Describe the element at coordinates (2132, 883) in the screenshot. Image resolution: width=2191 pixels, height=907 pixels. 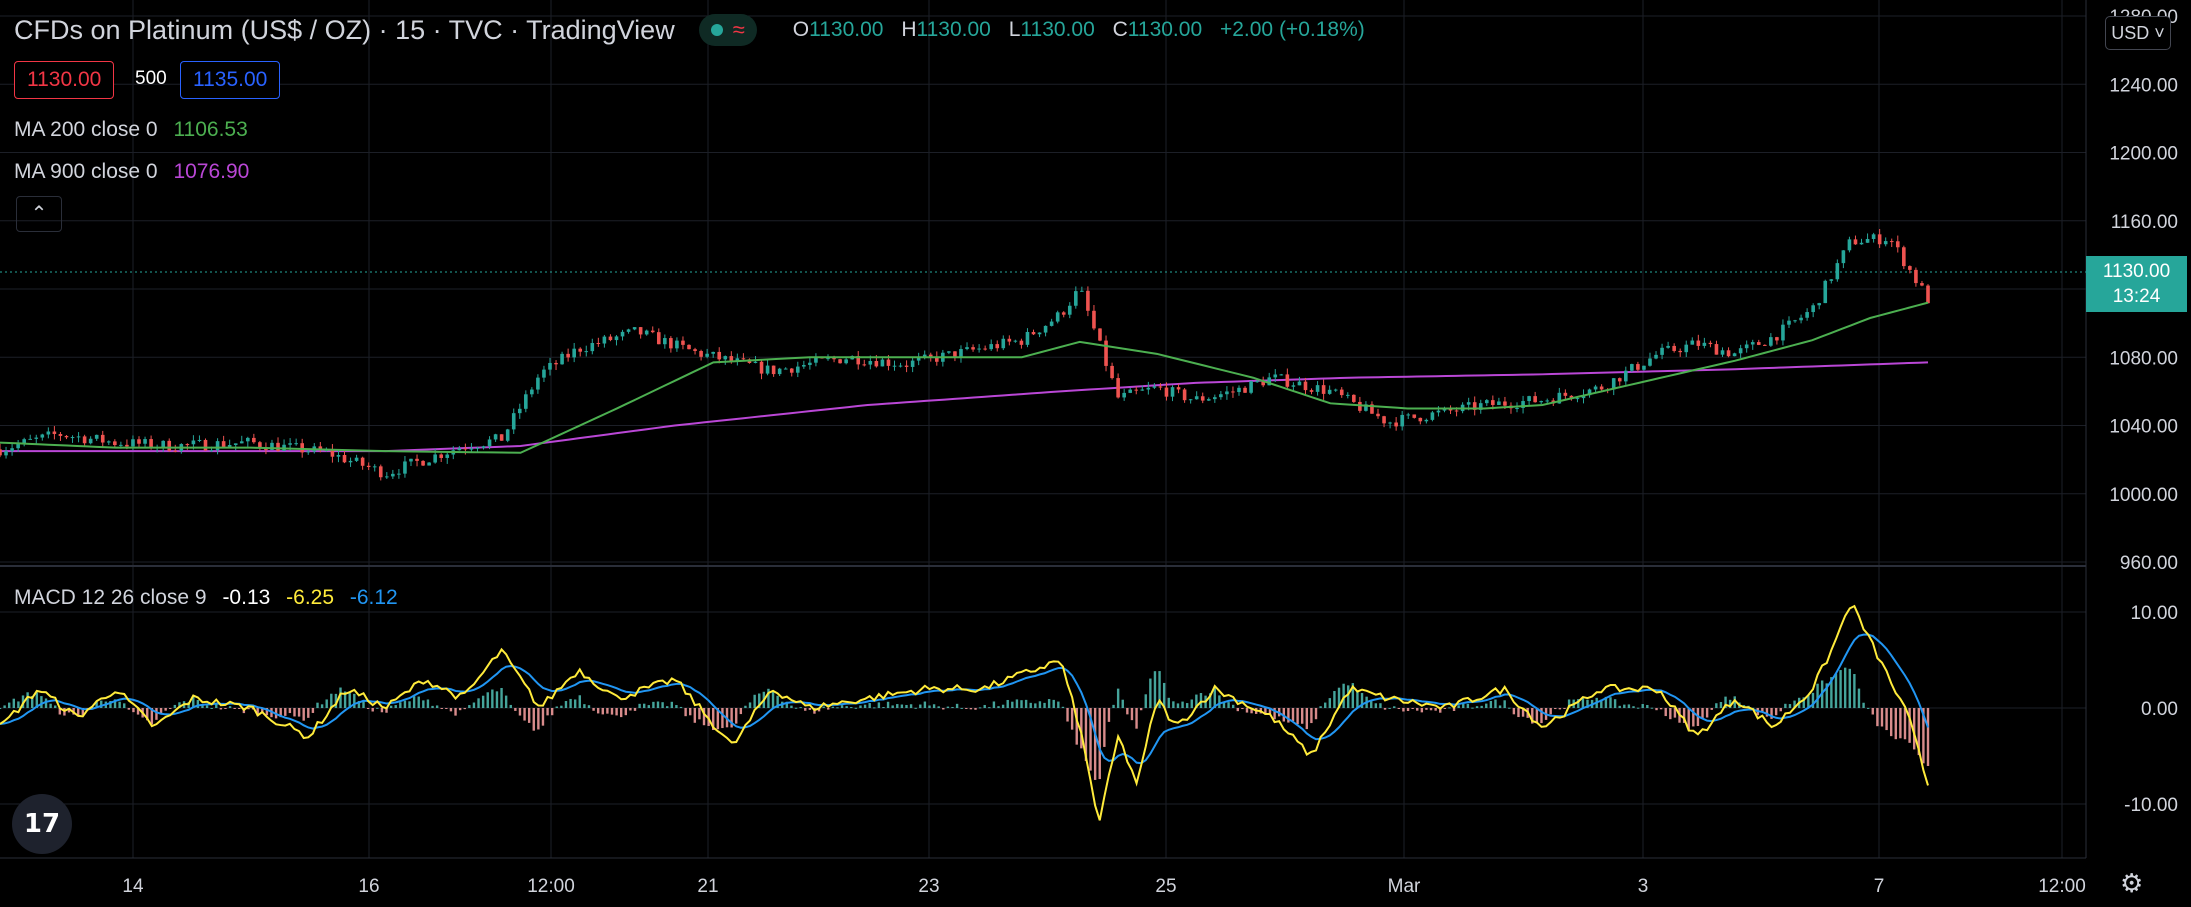
I see `gear-icon: ⚙` at that location.